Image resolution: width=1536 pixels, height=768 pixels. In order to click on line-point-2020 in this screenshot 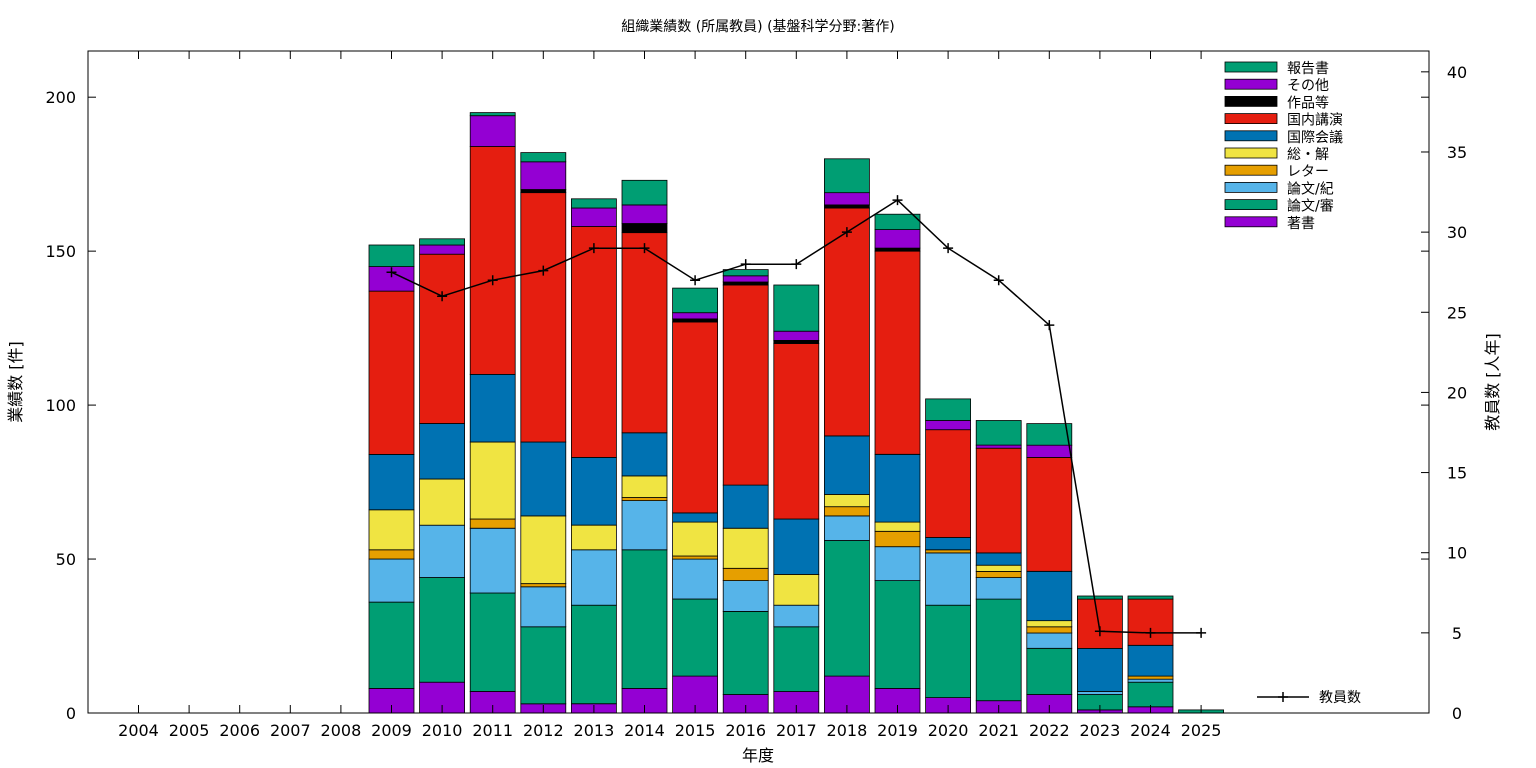, I will do `click(948, 248)`.